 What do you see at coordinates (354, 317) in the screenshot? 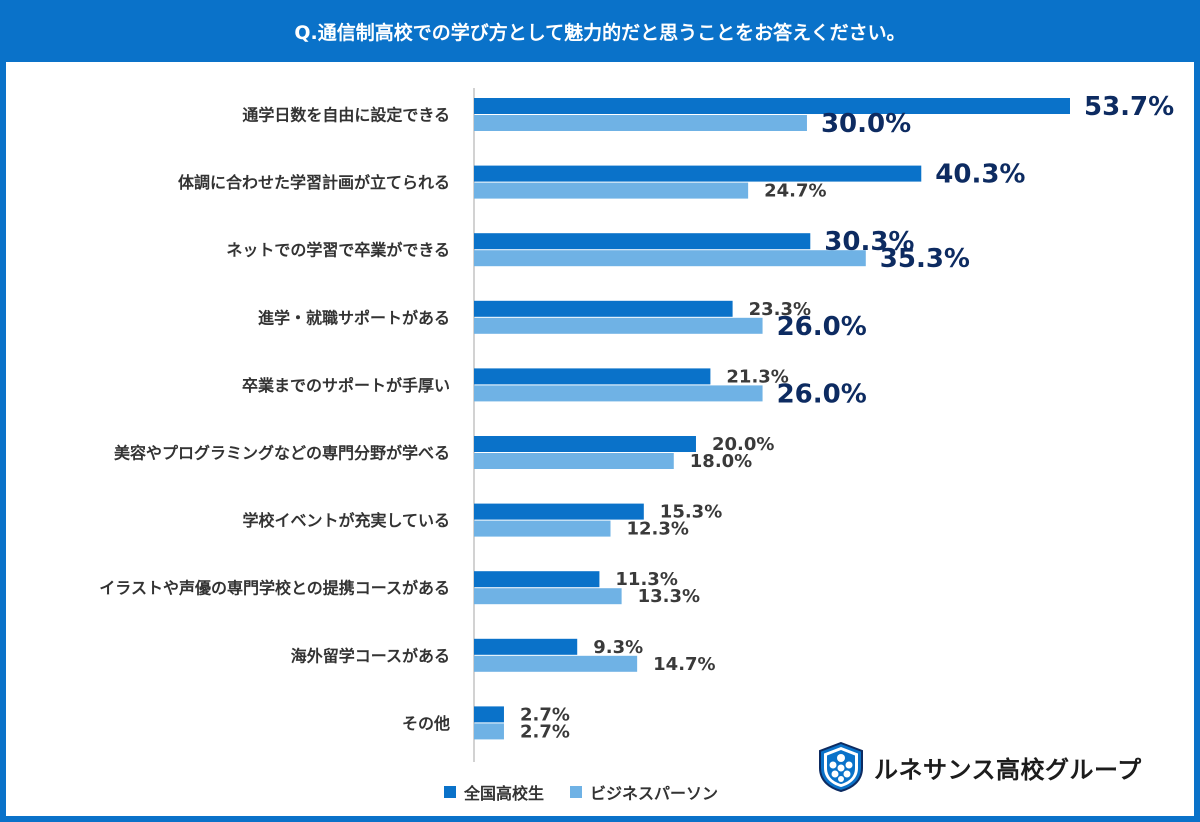
I see `category-label: 進学・就職サポートがある` at bounding box center [354, 317].